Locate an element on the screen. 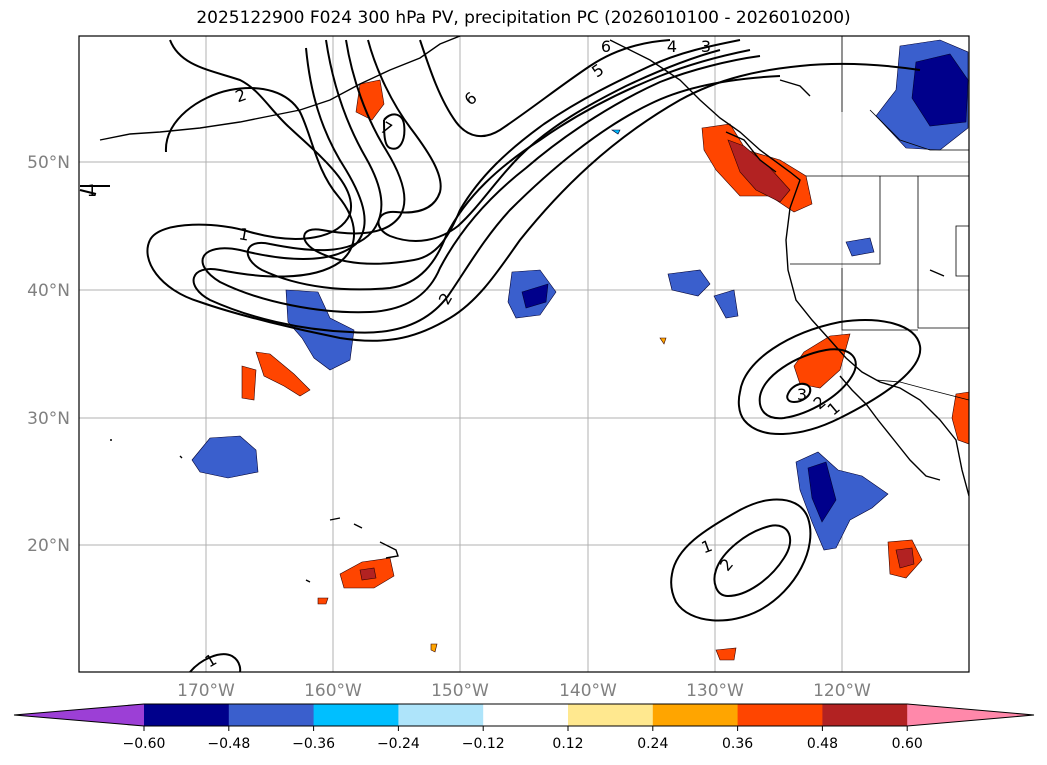  lon-label: 120°W is located at coordinates (842, 691).